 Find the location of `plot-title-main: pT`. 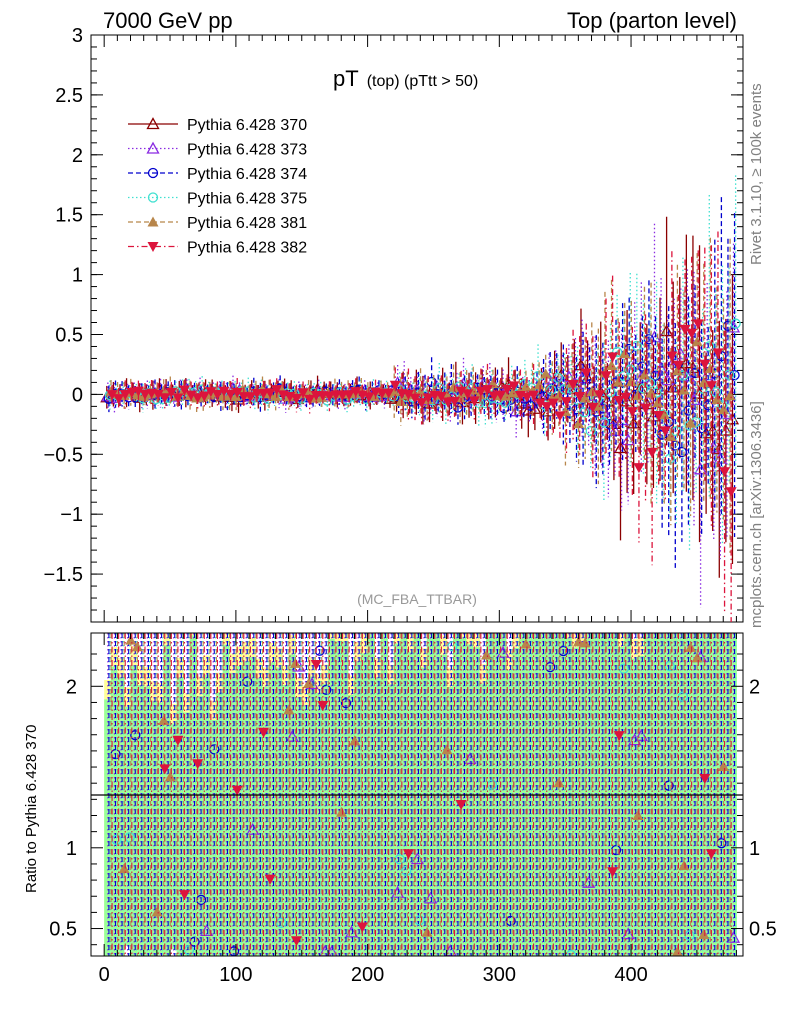

plot-title-main: pT is located at coordinates (346, 78).